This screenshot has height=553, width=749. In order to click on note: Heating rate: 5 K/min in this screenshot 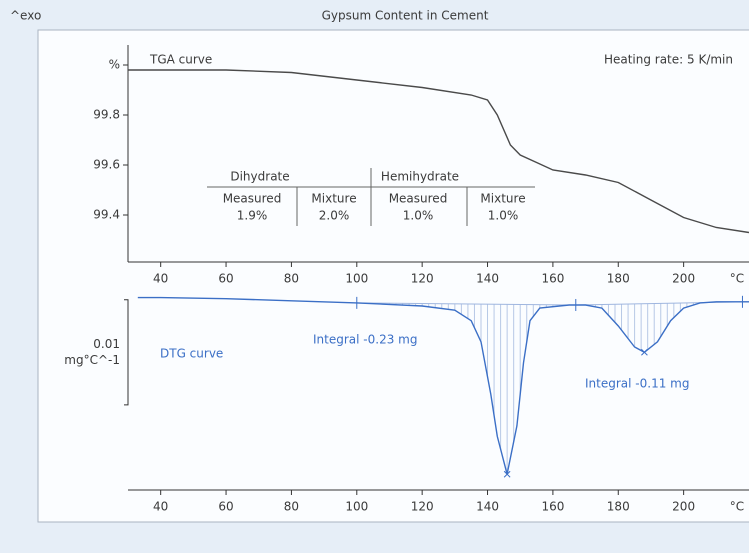, I will do `click(668, 60)`.